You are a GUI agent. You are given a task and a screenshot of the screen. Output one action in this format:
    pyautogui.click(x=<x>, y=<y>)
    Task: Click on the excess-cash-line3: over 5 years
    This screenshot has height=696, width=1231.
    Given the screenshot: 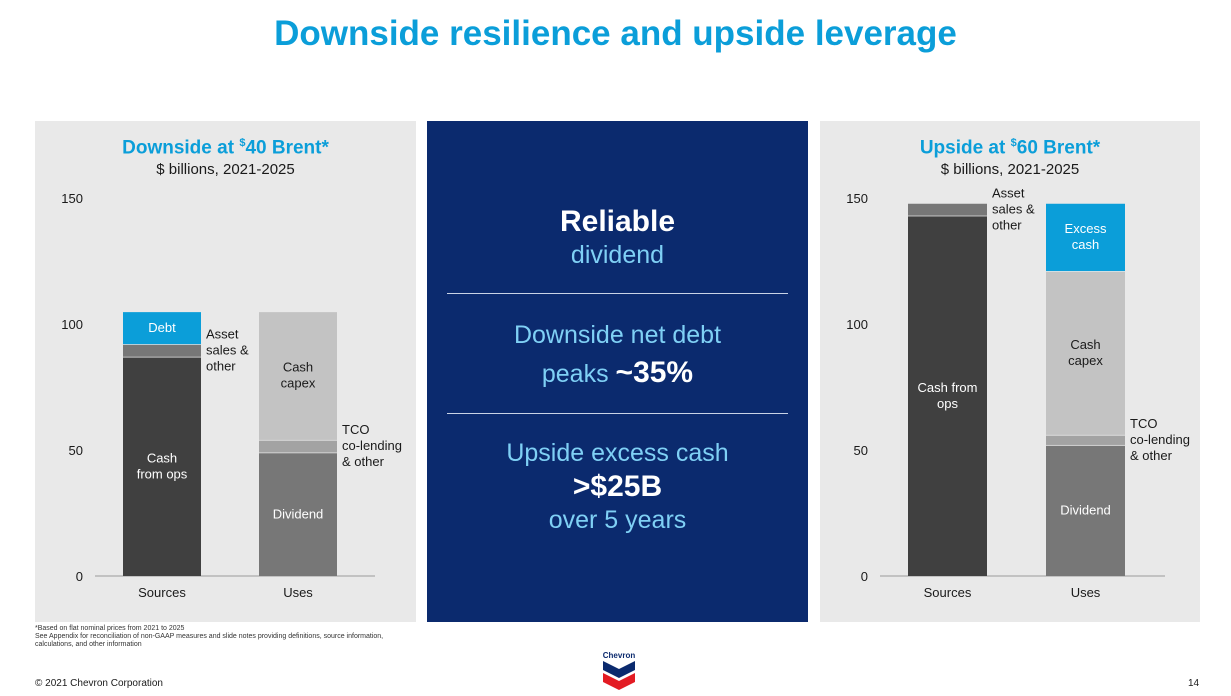 What is the action you would take?
    pyautogui.click(x=617, y=520)
    